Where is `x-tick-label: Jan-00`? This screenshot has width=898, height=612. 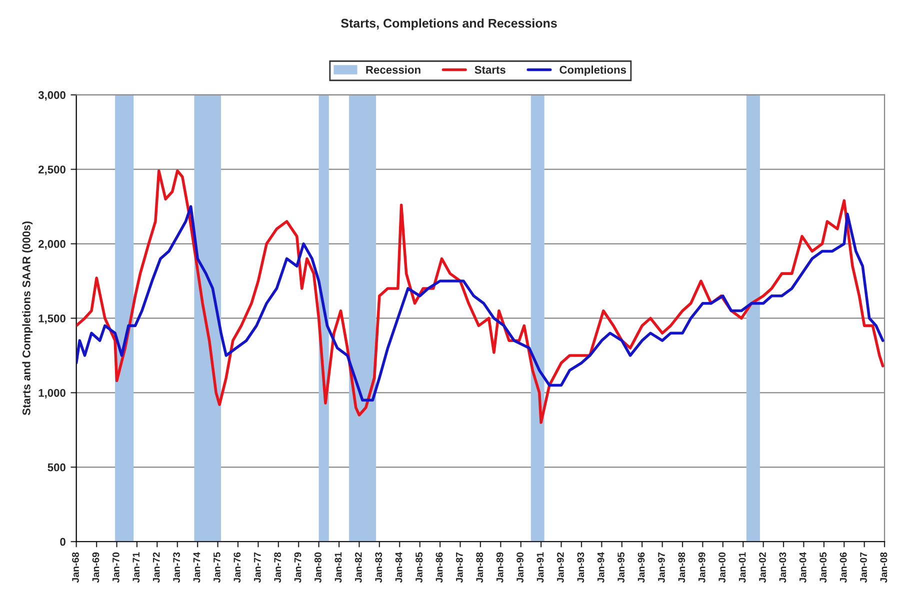
x-tick-label: Jan-00 is located at coordinates (722, 567).